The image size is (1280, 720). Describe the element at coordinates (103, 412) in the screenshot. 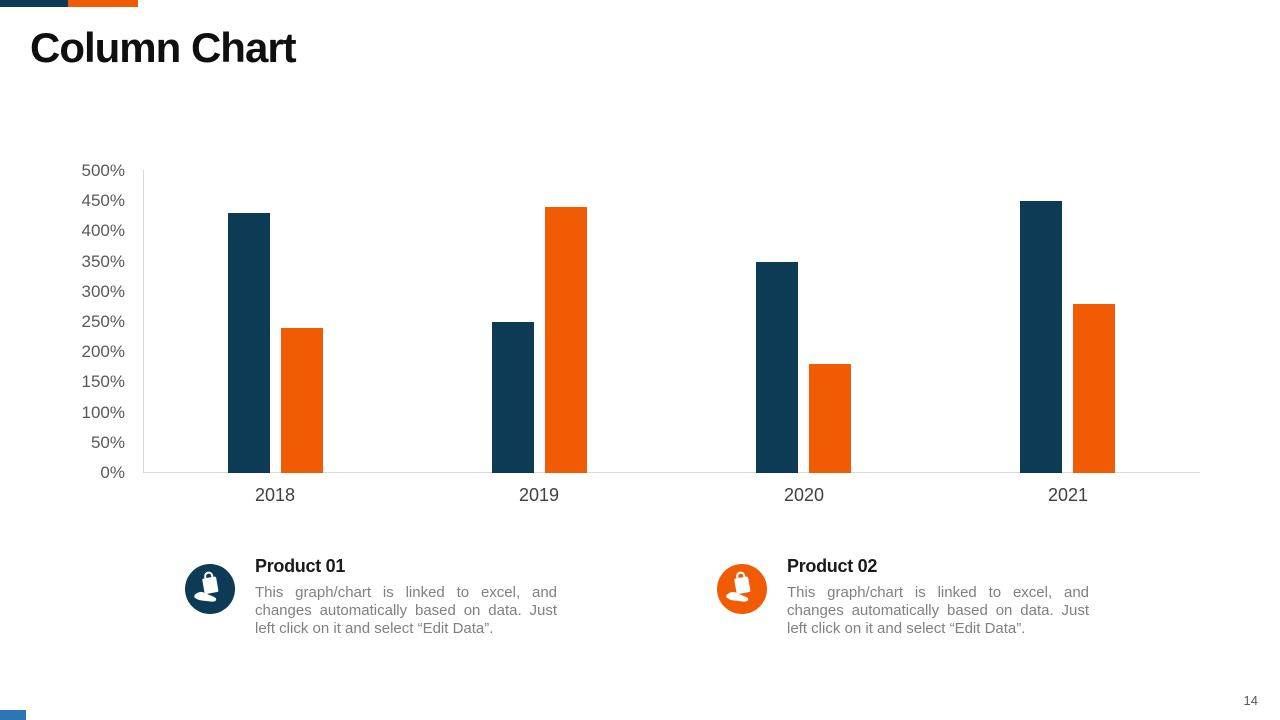

I see `y-axis-tick-label: 100%` at that location.